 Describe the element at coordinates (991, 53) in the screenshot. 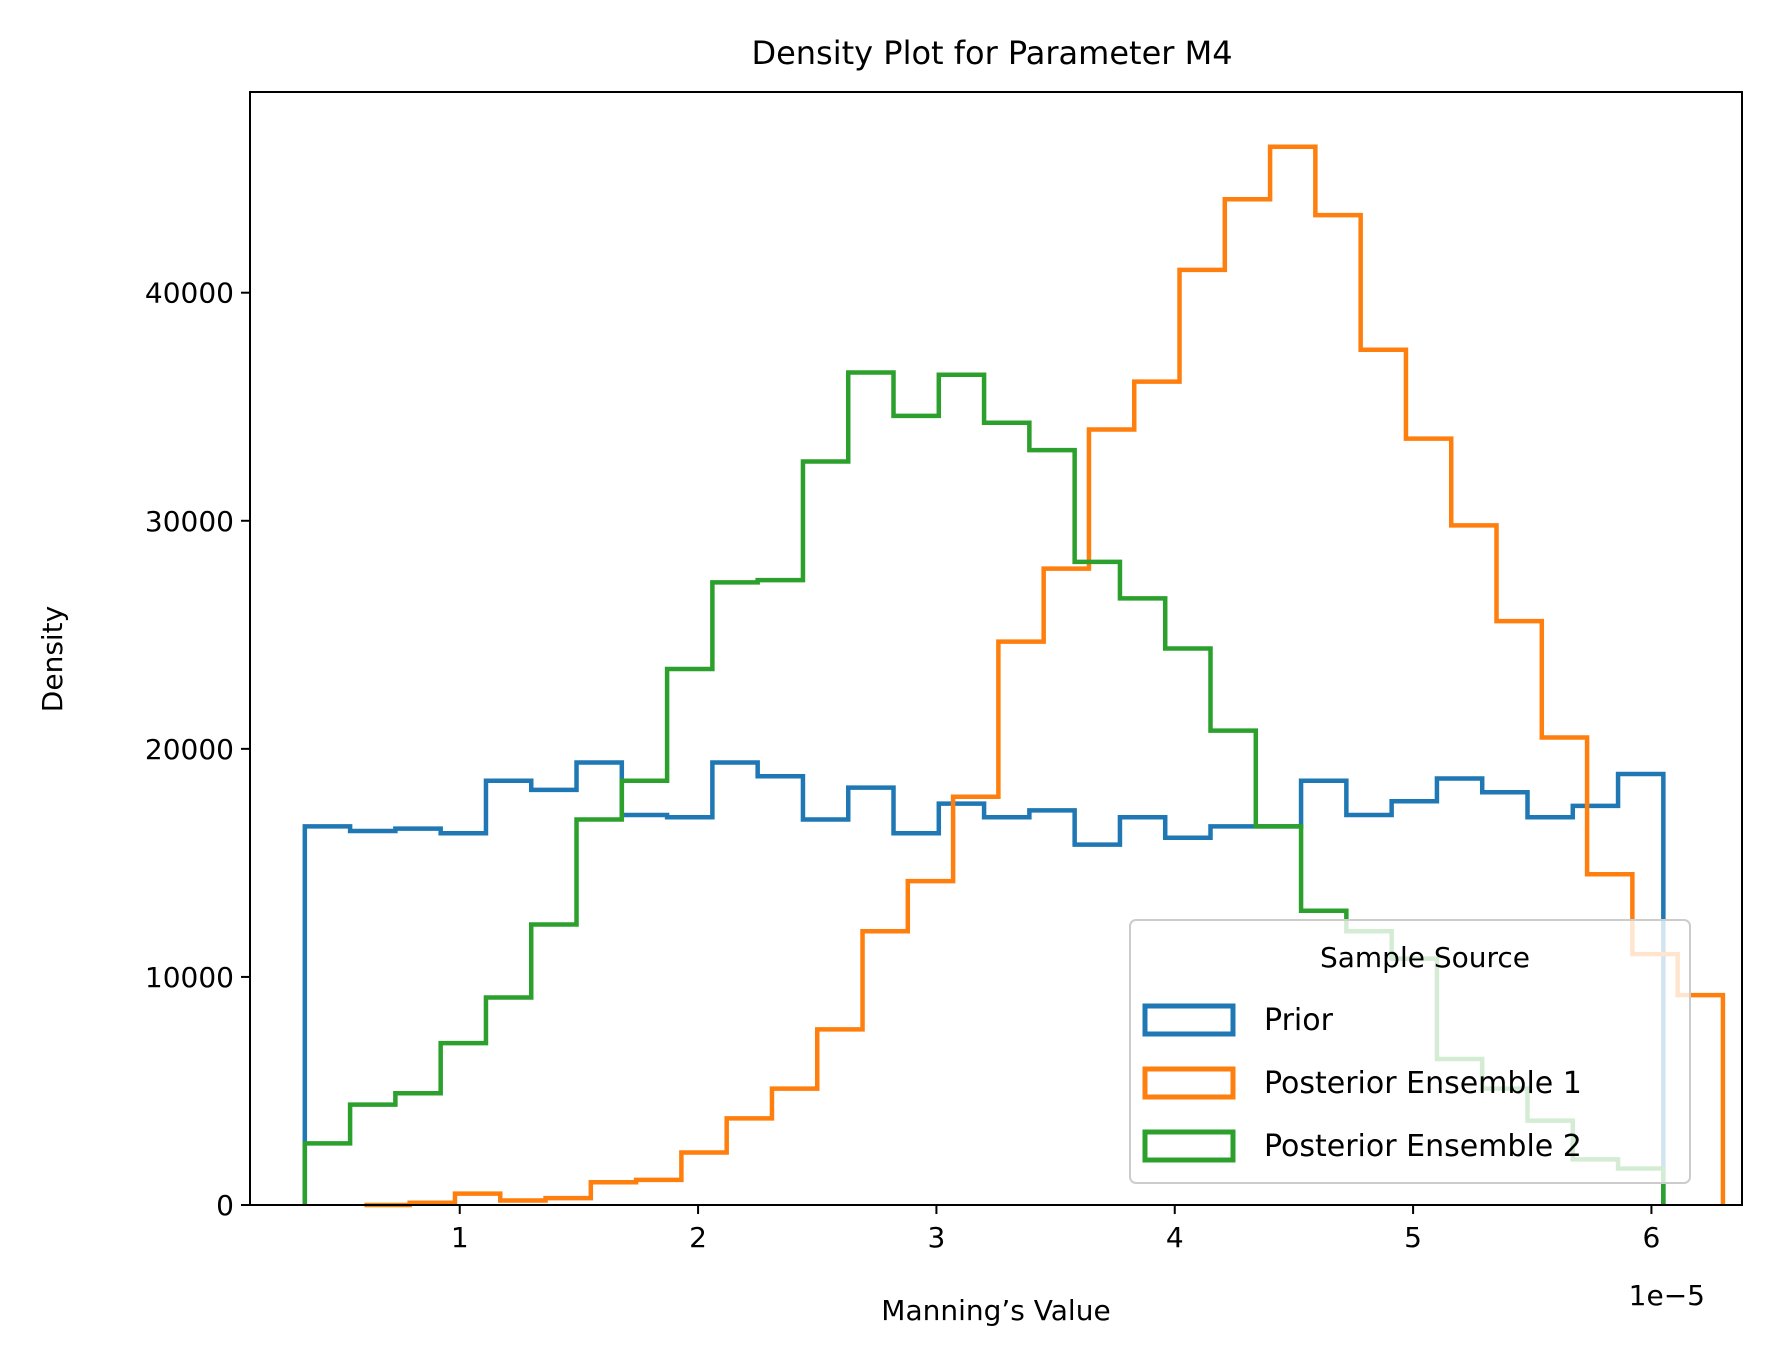

I see `chart-title: Density Plot for Parameter M4` at that location.